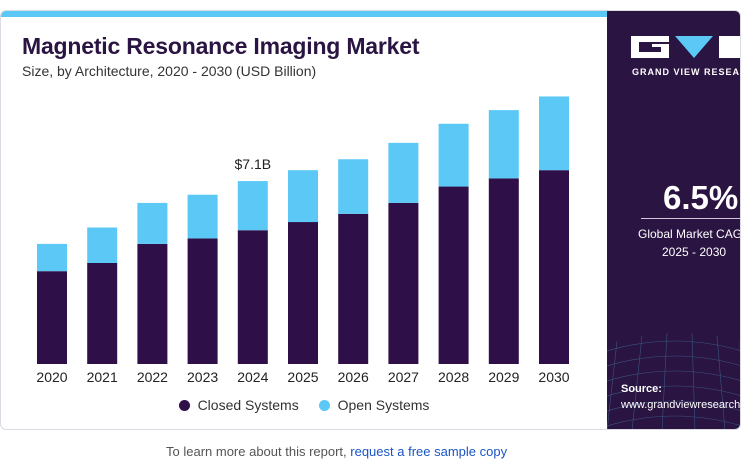 This screenshot has height=459, width=741. Describe the element at coordinates (554, 267) in the screenshot. I see `bar-closed-2030` at that location.